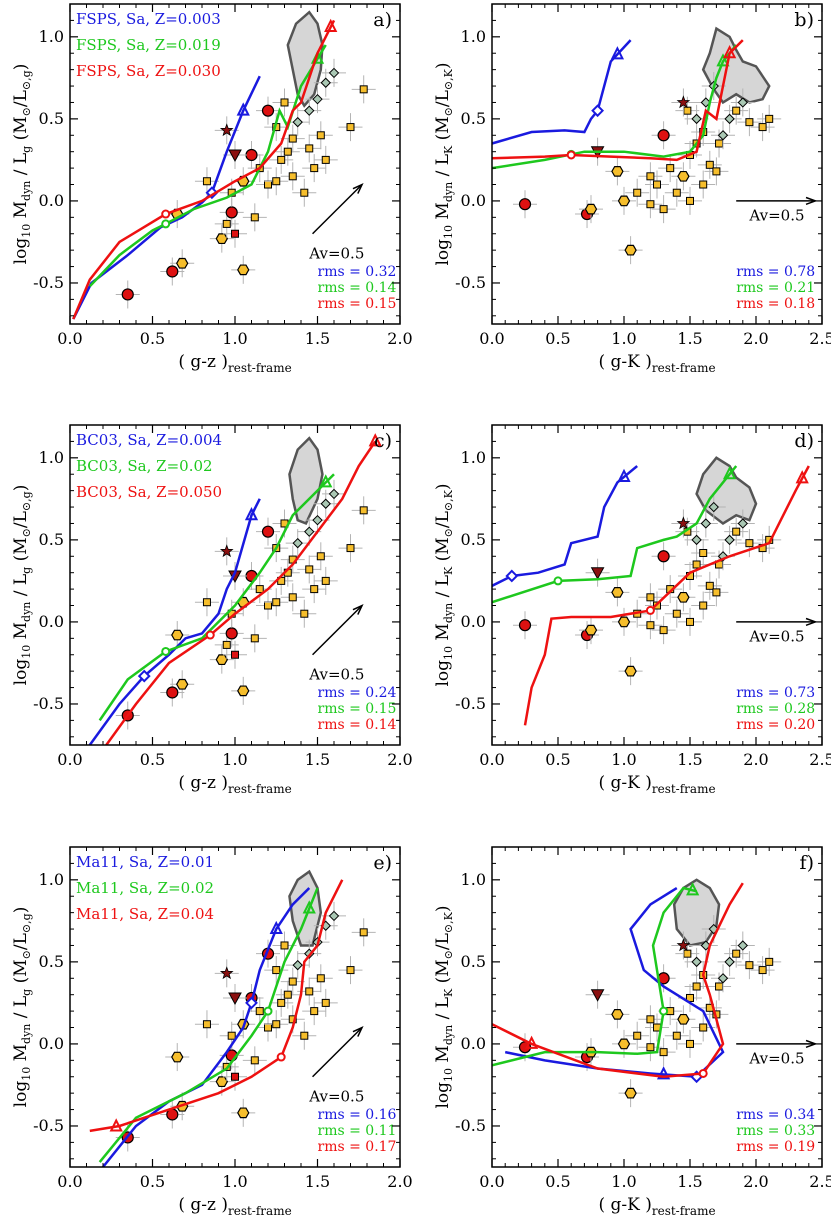 This screenshot has width=831, height=1219. What do you see at coordinates (21, 98) in the screenshot?
I see `y-axis-label-part: /L` at bounding box center [21, 98].